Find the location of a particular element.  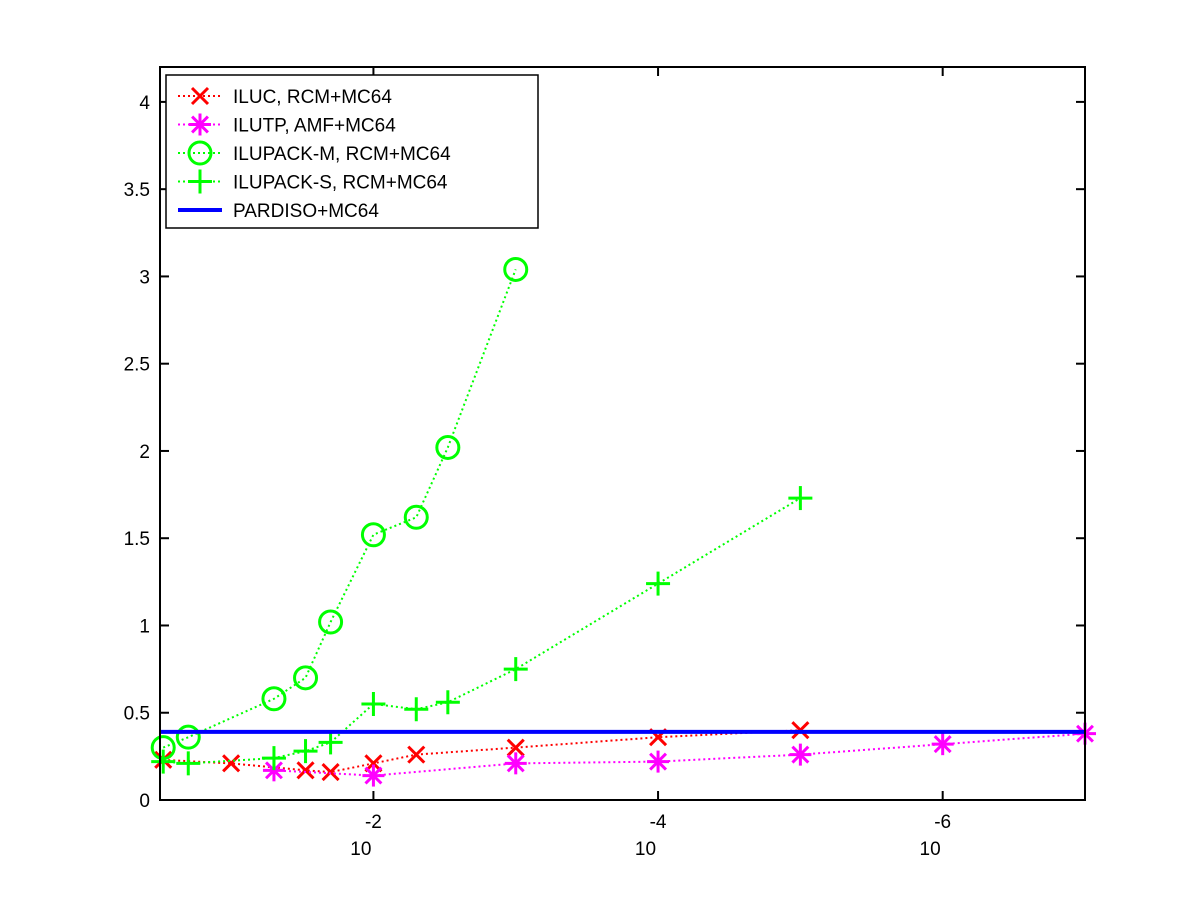

legend-label: PARDISO+MC64 is located at coordinates (306, 211).